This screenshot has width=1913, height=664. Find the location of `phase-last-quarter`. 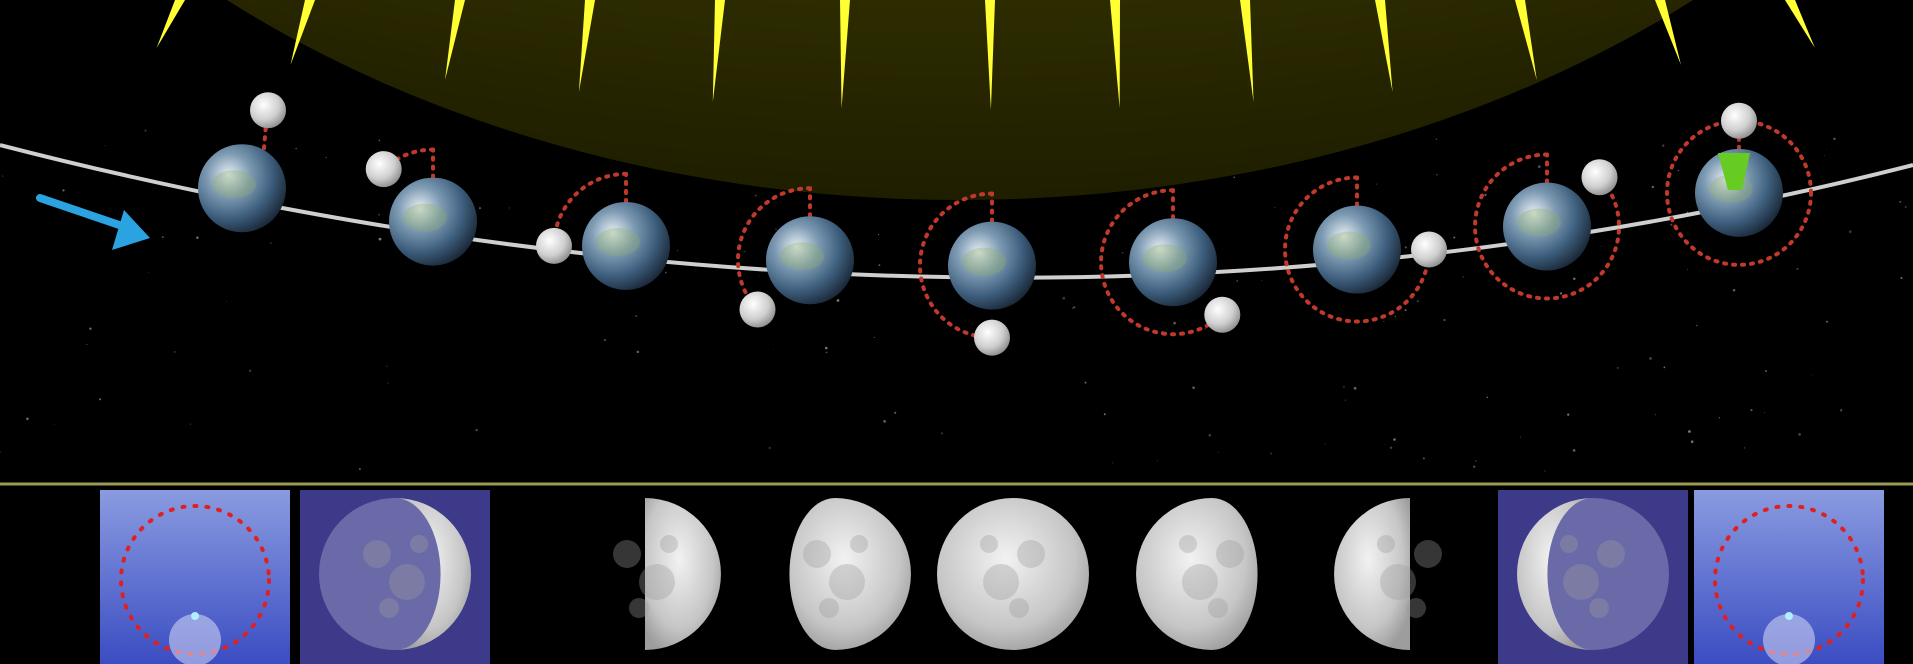

phase-last-quarter is located at coordinates (1388, 574).